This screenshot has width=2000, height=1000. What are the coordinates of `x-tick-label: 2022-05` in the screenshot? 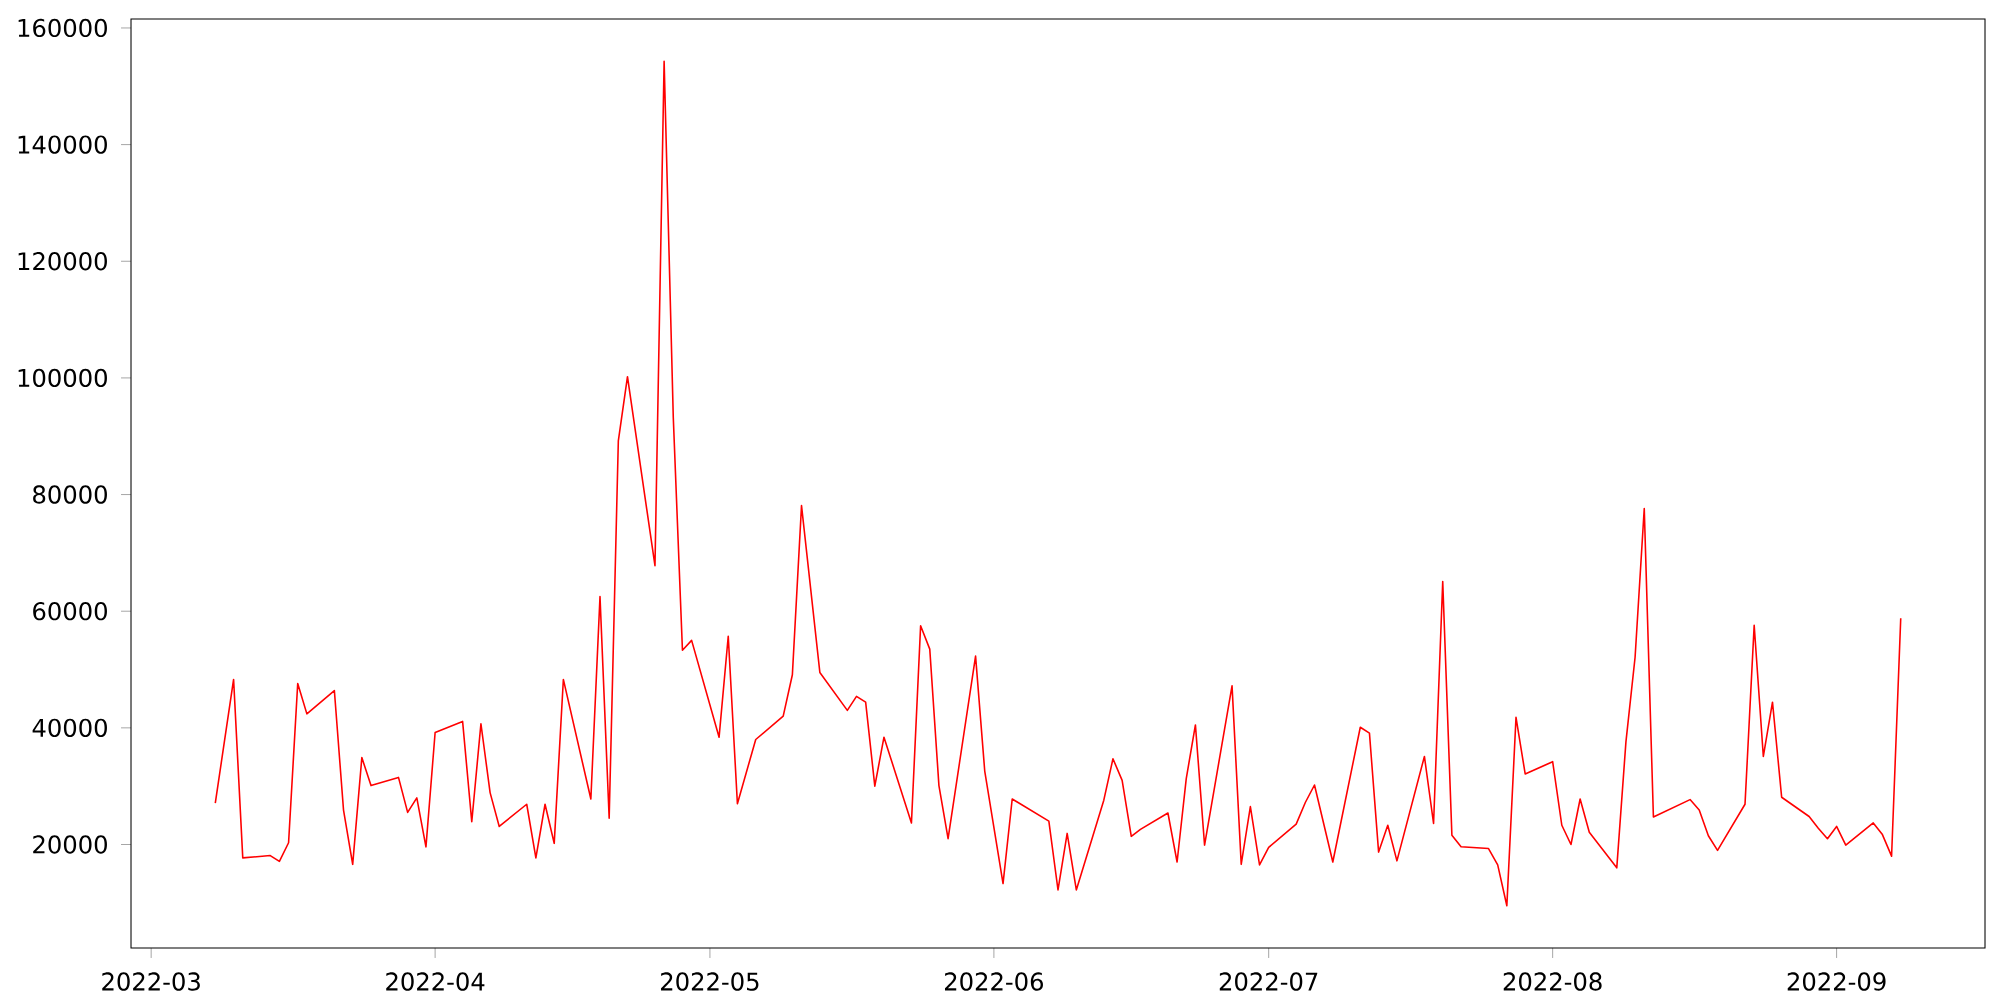 It's located at (710, 981).